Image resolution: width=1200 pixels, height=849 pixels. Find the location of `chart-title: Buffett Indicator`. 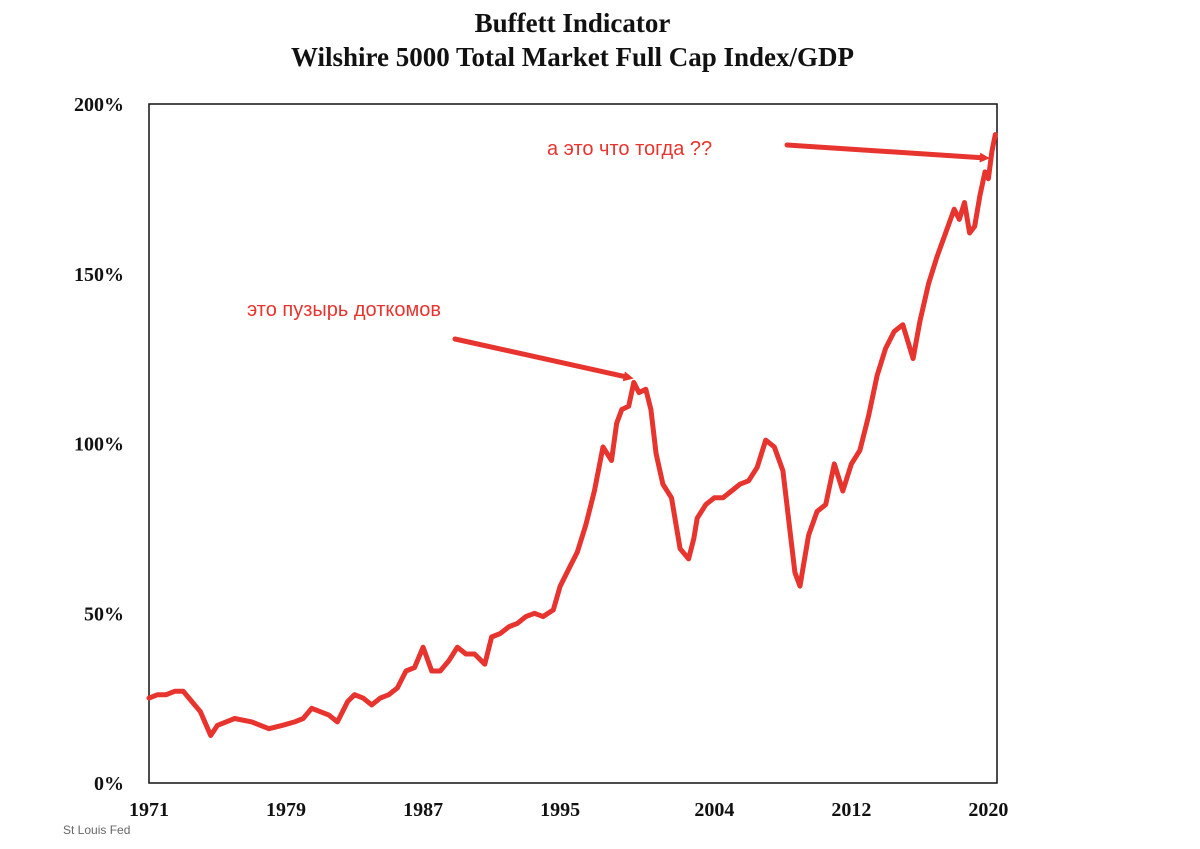

chart-title: Buffett Indicator is located at coordinates (572, 23).